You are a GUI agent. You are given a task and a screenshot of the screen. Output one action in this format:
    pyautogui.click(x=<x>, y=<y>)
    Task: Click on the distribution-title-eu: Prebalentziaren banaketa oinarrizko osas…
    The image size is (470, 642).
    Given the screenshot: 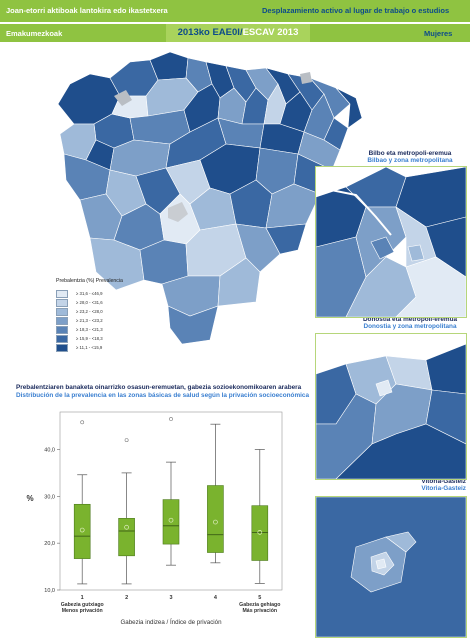 What is the action you would take?
    pyautogui.click(x=159, y=387)
    